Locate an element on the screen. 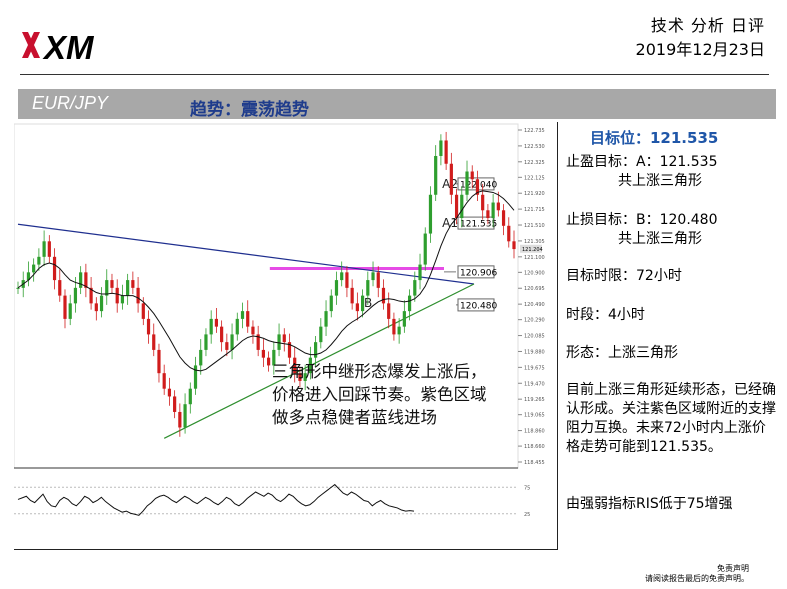  xm-logo: XM is located at coordinates (58, 45).